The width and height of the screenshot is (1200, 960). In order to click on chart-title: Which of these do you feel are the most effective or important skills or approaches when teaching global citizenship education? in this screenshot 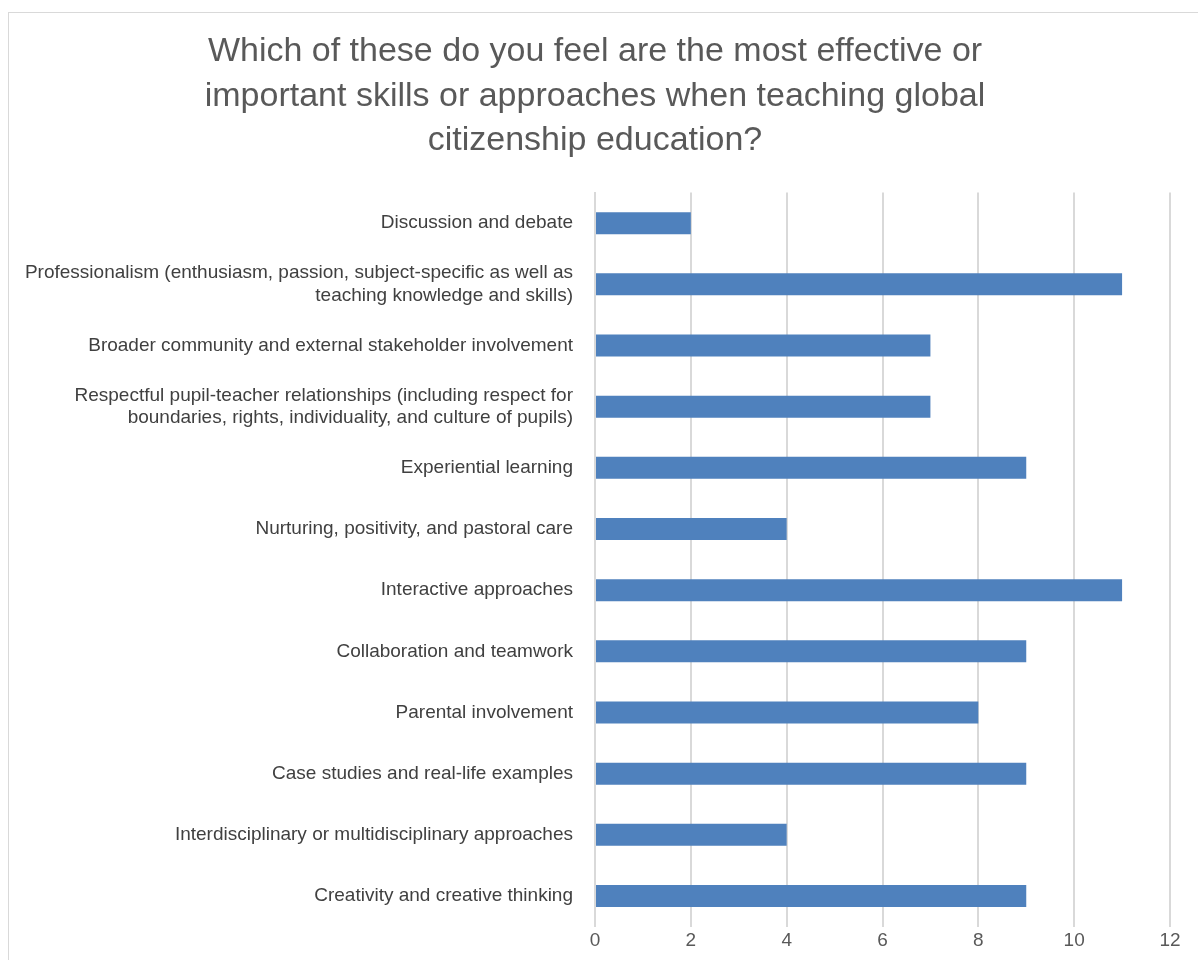, I will do `click(595, 93)`.